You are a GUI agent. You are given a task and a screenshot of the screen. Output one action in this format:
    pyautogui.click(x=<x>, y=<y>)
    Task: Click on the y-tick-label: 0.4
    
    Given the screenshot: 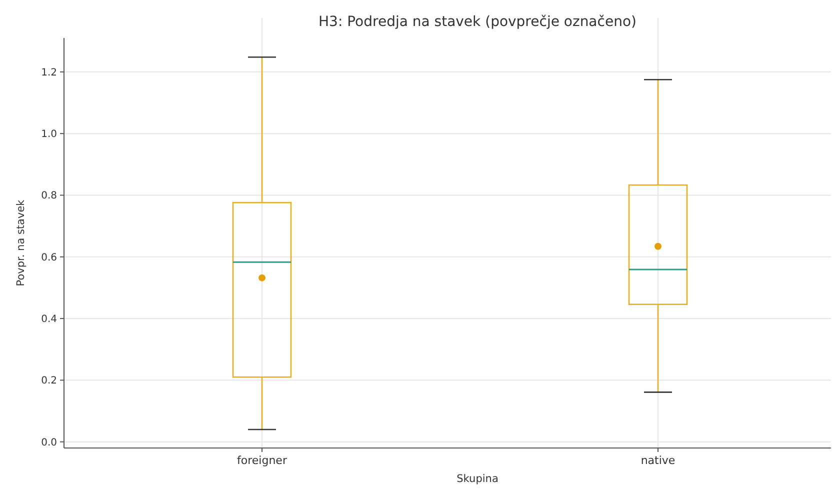 What is the action you would take?
    pyautogui.click(x=49, y=320)
    